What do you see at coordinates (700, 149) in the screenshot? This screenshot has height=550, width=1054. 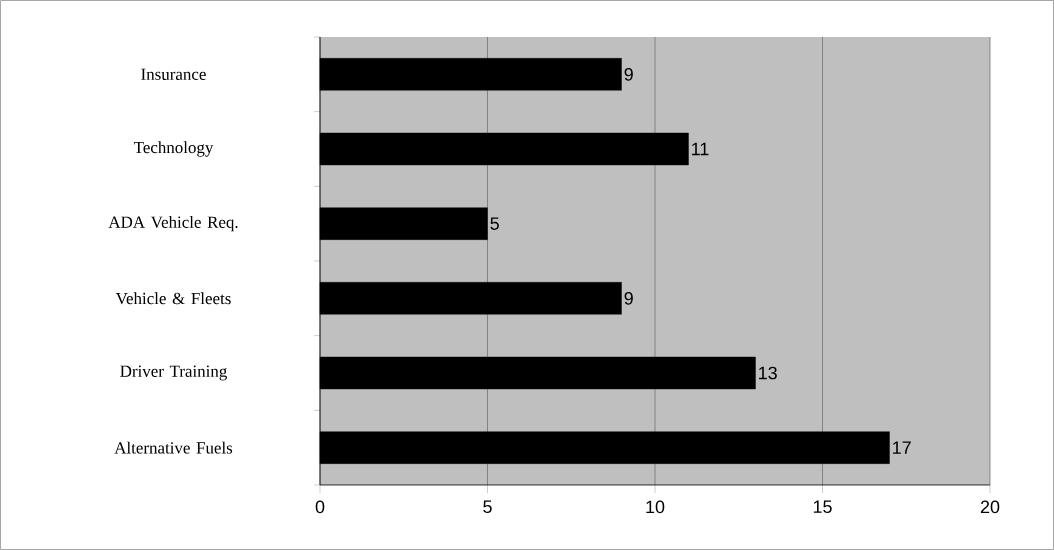 I see `data-label: 11` at bounding box center [700, 149].